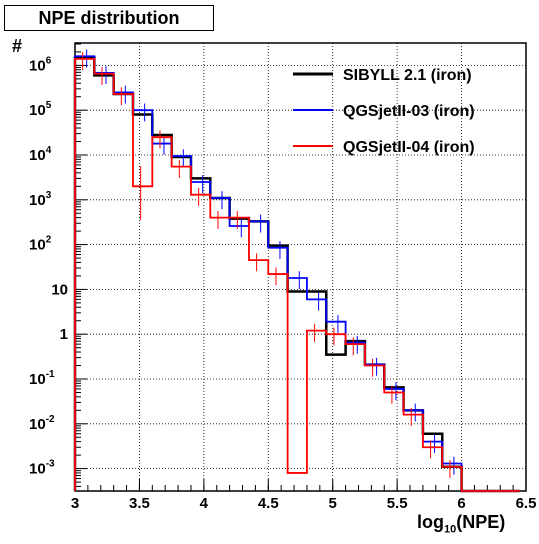 The image size is (539, 544). Describe the element at coordinates (40, 244) in the screenshot. I see `y-tick-label: 10²` at that location.